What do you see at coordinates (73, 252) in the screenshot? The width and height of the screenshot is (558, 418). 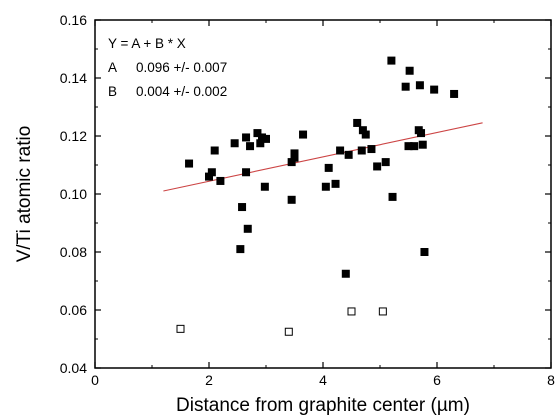 I see `y-tick-label: 0.08` at bounding box center [73, 252].